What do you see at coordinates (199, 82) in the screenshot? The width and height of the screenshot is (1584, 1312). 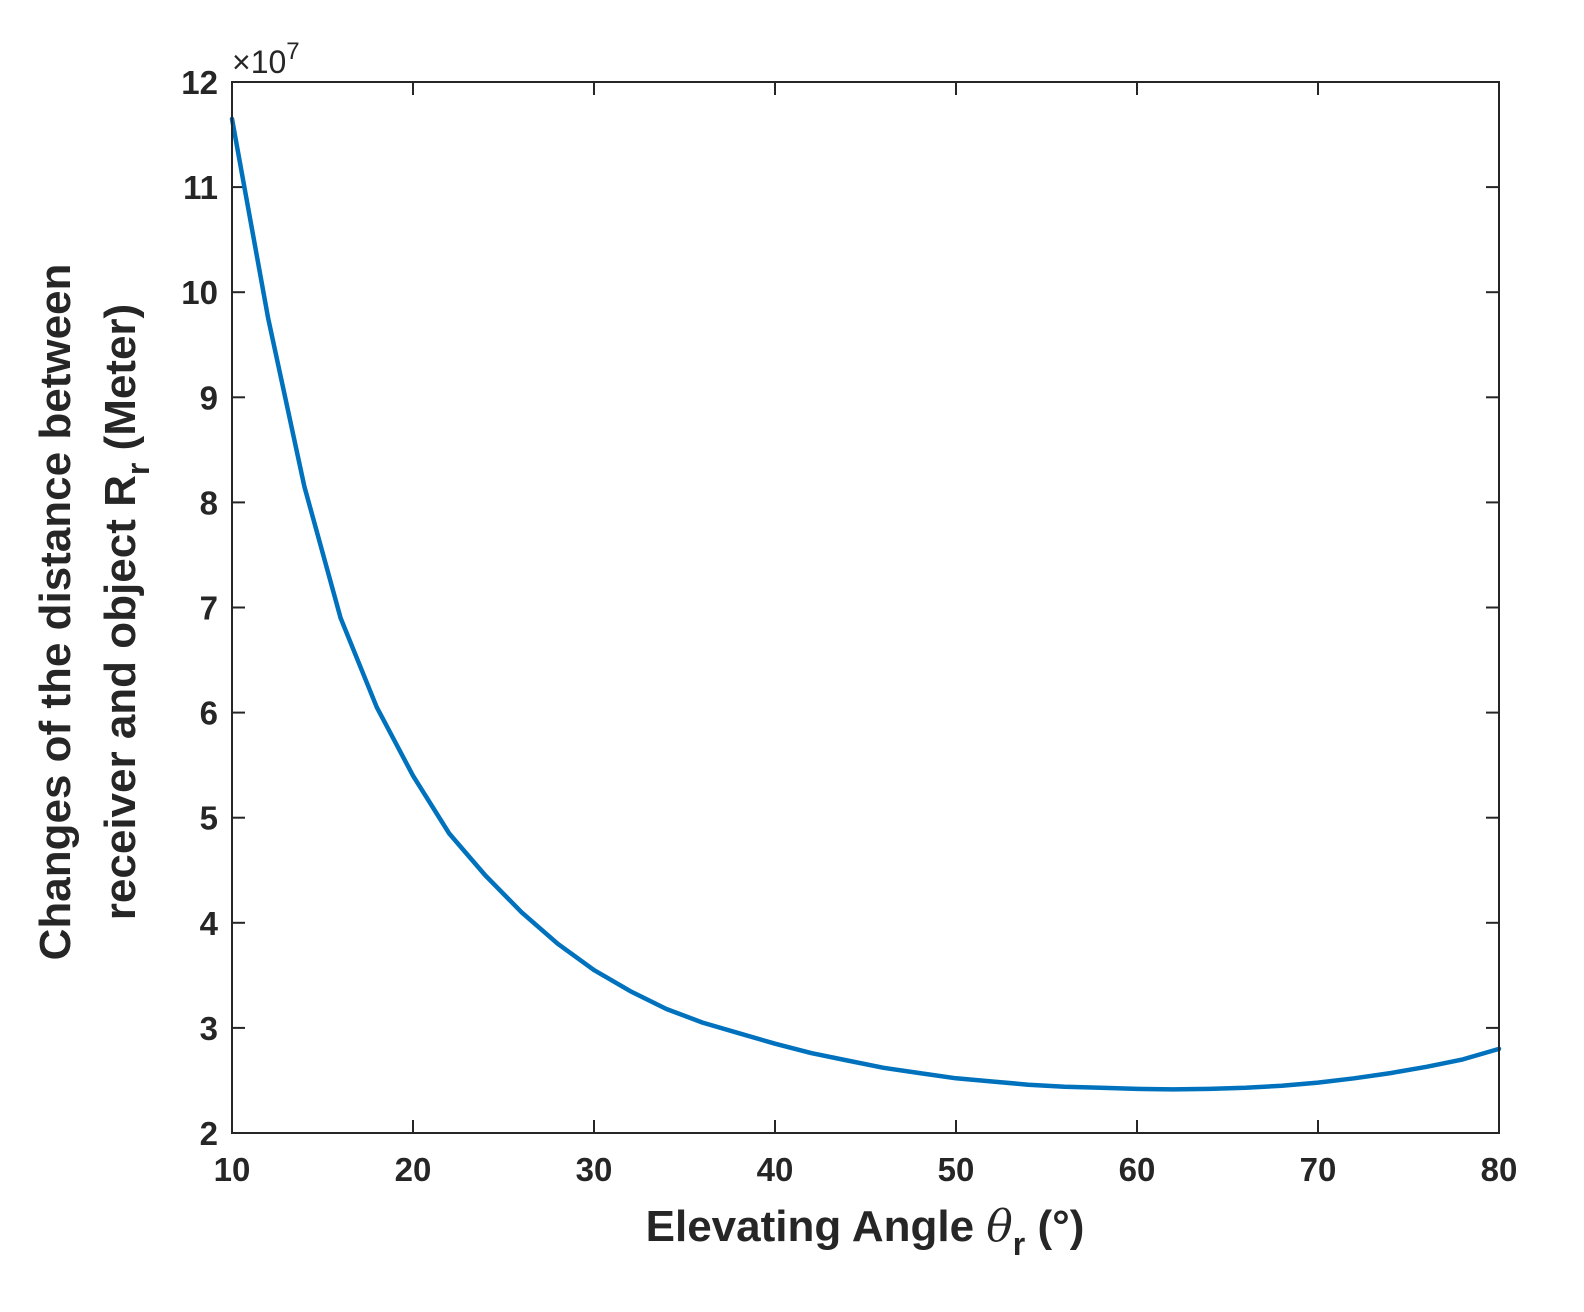 I see `y-tick-label: 12` at bounding box center [199, 82].